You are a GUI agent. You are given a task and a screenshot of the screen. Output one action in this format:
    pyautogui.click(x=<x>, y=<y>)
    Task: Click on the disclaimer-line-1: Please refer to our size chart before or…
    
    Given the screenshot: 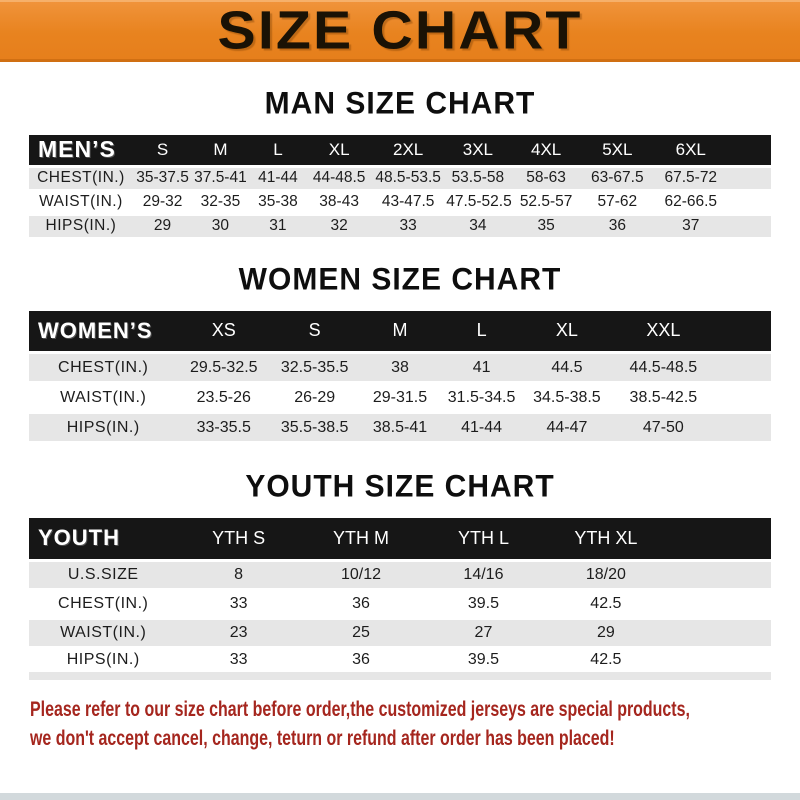 What is the action you would take?
    pyautogui.click(x=360, y=709)
    